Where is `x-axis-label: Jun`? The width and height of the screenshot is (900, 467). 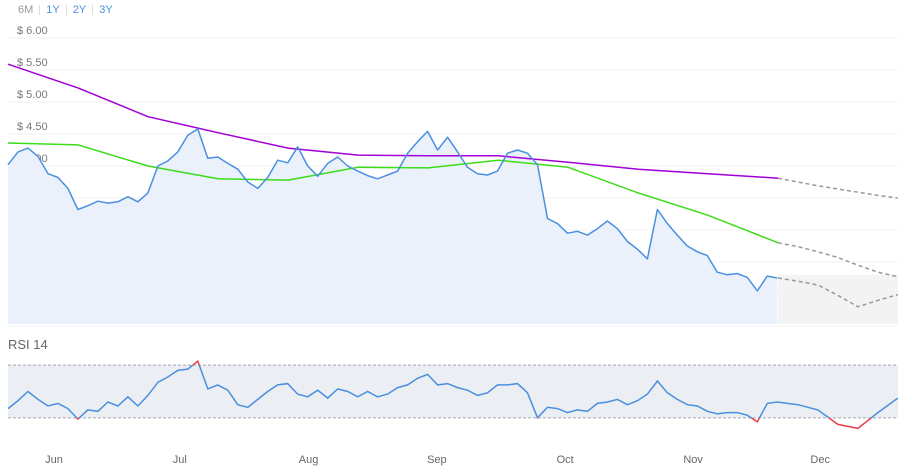
x-axis-label: Jun is located at coordinates (54, 460).